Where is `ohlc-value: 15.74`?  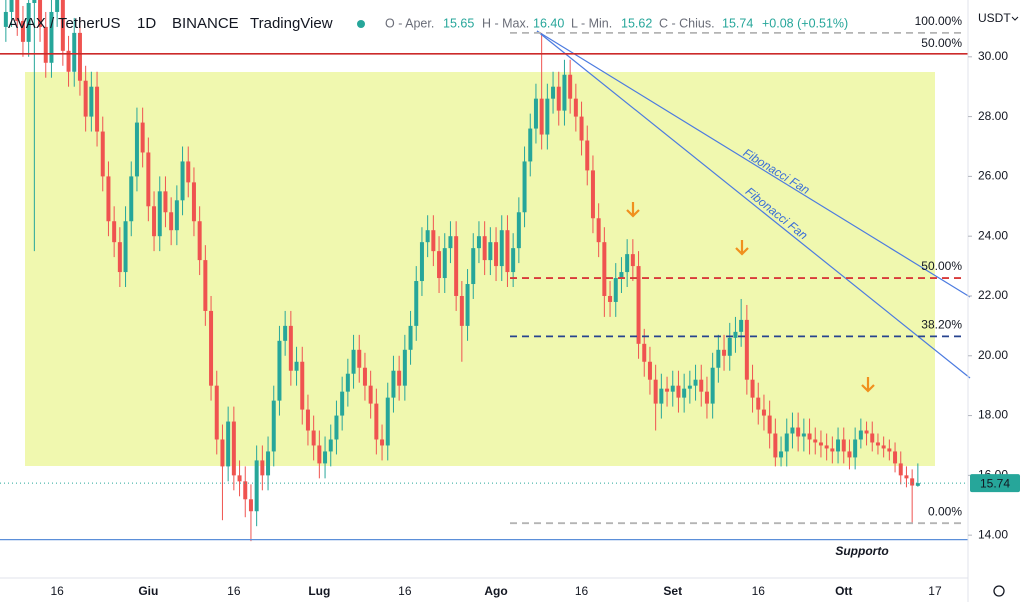 ohlc-value: 15.74 is located at coordinates (737, 23).